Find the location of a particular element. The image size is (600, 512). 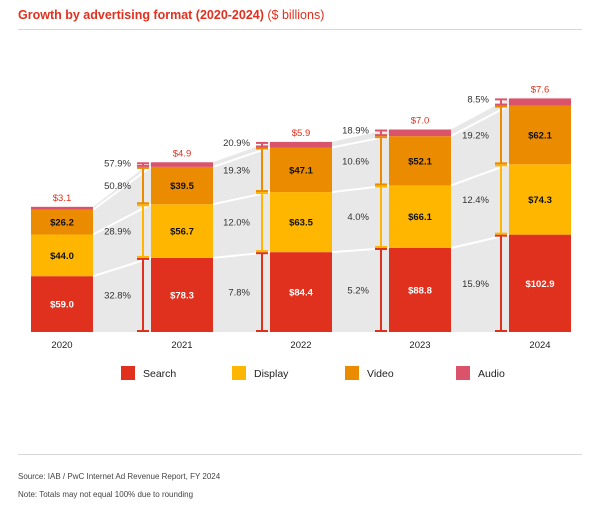

data-label-audio-total: $7.0 is located at coordinates (420, 121).